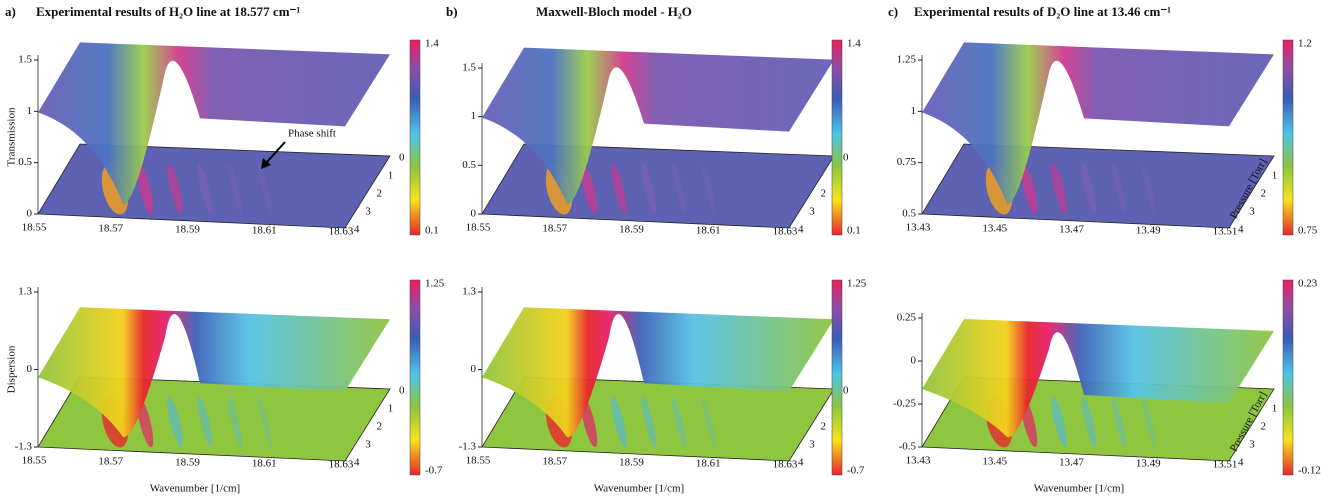 The height and width of the screenshot is (499, 1339). I want to click on arrow-head, so click(266, 163).